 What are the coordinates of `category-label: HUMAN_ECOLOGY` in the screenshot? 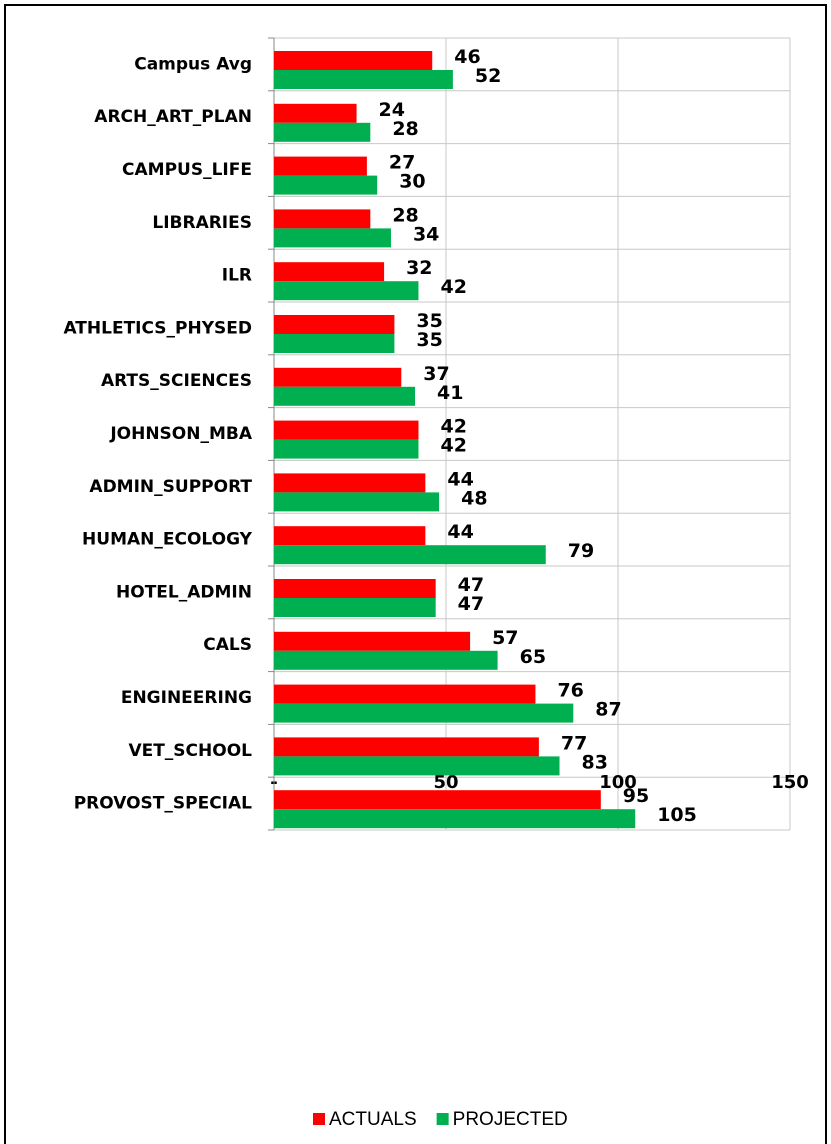 It's located at (167, 540).